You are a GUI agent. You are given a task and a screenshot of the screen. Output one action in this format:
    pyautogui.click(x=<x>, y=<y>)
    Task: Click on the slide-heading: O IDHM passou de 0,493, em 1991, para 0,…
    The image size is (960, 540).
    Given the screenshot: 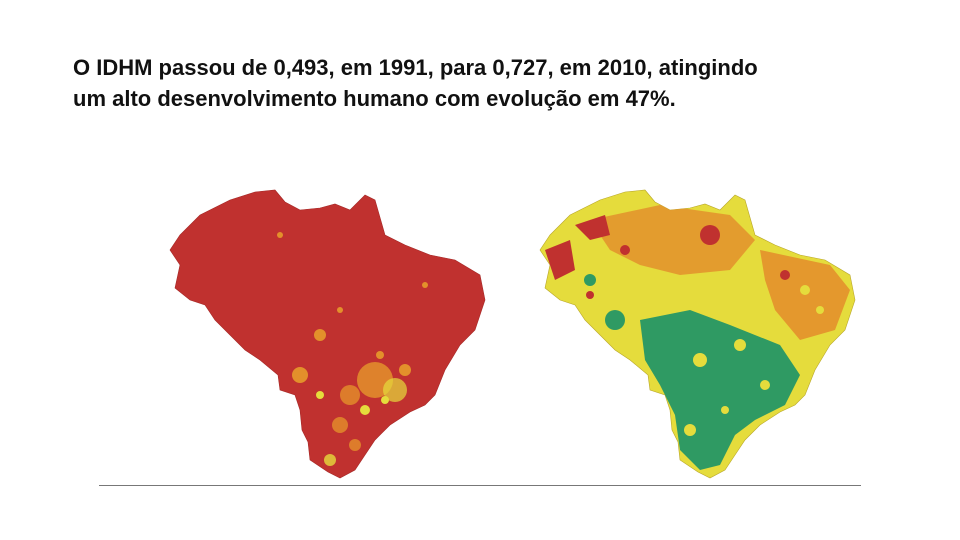 What is the action you would take?
    pyautogui.click(x=483, y=83)
    